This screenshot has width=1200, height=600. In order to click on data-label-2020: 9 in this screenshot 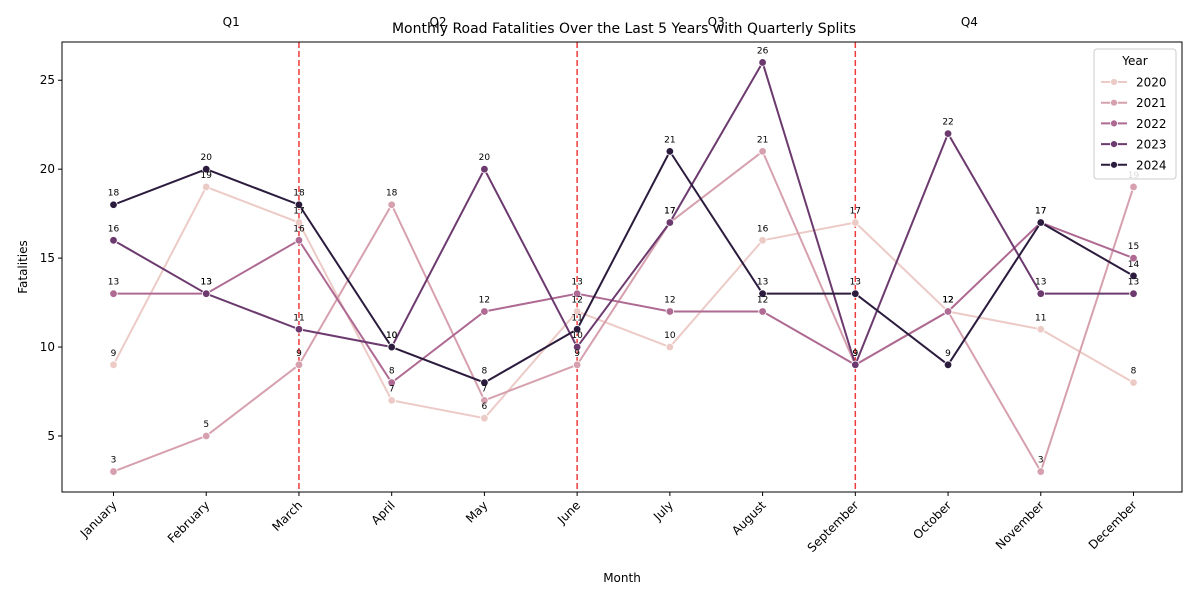, I will do `click(114, 354)`.